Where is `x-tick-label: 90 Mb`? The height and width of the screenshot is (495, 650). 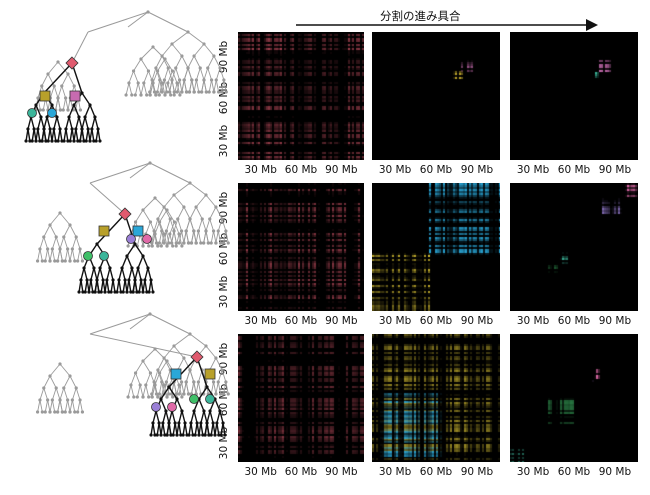
x-tick-label: 90 Mb is located at coordinates (477, 472).